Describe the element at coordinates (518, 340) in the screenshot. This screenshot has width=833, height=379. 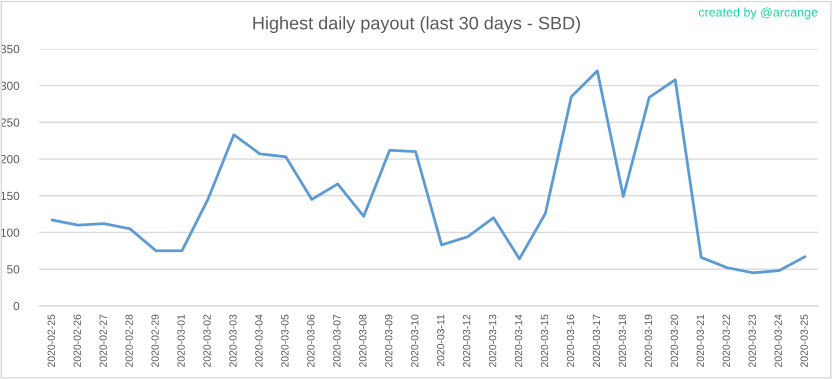
I see `x-tick-label: 2020-03-14` at that location.